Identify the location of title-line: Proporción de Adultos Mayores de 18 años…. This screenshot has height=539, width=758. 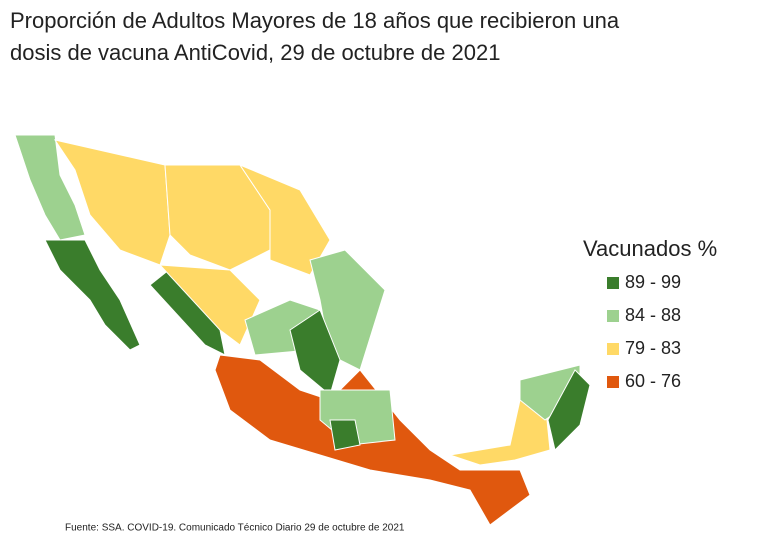
(315, 20).